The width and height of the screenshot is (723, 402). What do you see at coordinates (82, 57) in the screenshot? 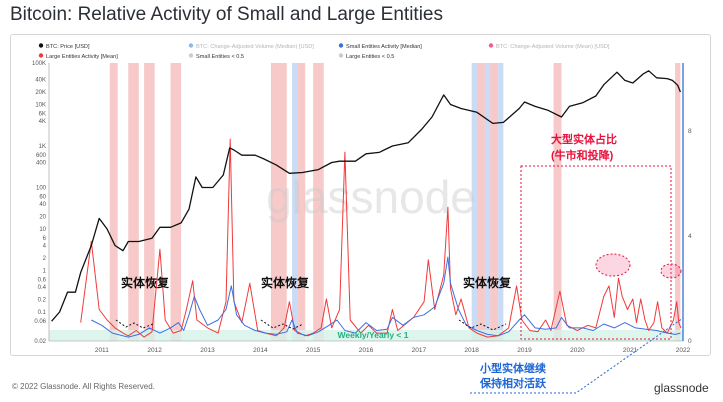
I see `legend-label: Large Entities Activity [Mean]` at bounding box center [82, 57].